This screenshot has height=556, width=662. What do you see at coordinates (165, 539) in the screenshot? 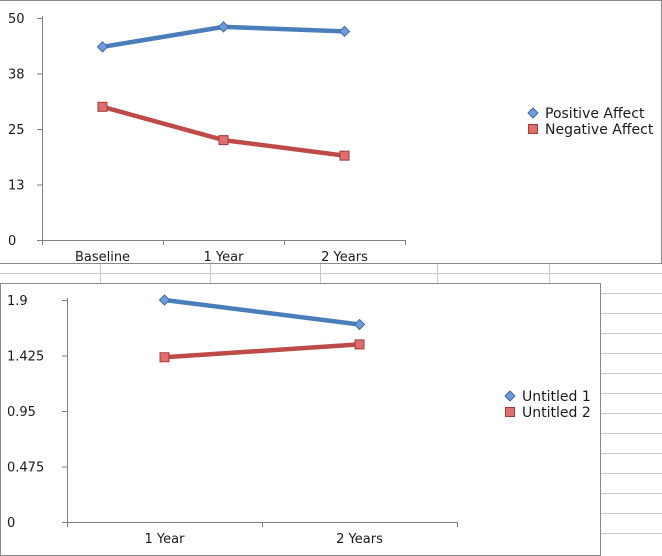
I see `chart2-x-tick-label: 1 Year` at bounding box center [165, 539].